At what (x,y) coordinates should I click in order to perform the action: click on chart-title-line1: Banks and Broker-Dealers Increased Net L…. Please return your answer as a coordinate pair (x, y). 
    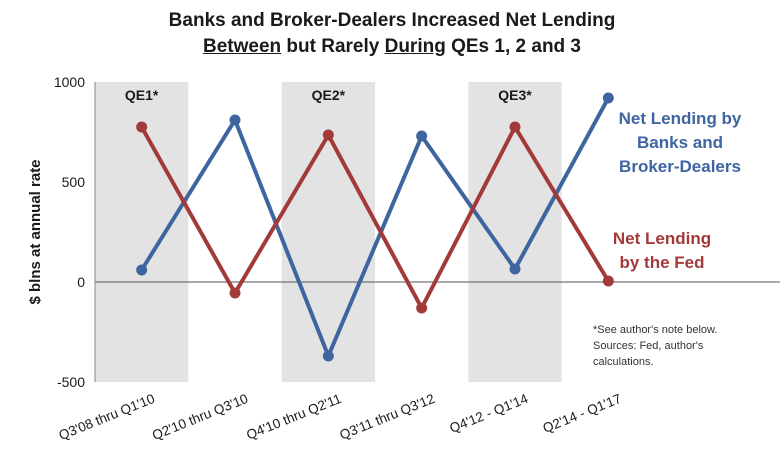
    Looking at the image, I should click on (392, 20).